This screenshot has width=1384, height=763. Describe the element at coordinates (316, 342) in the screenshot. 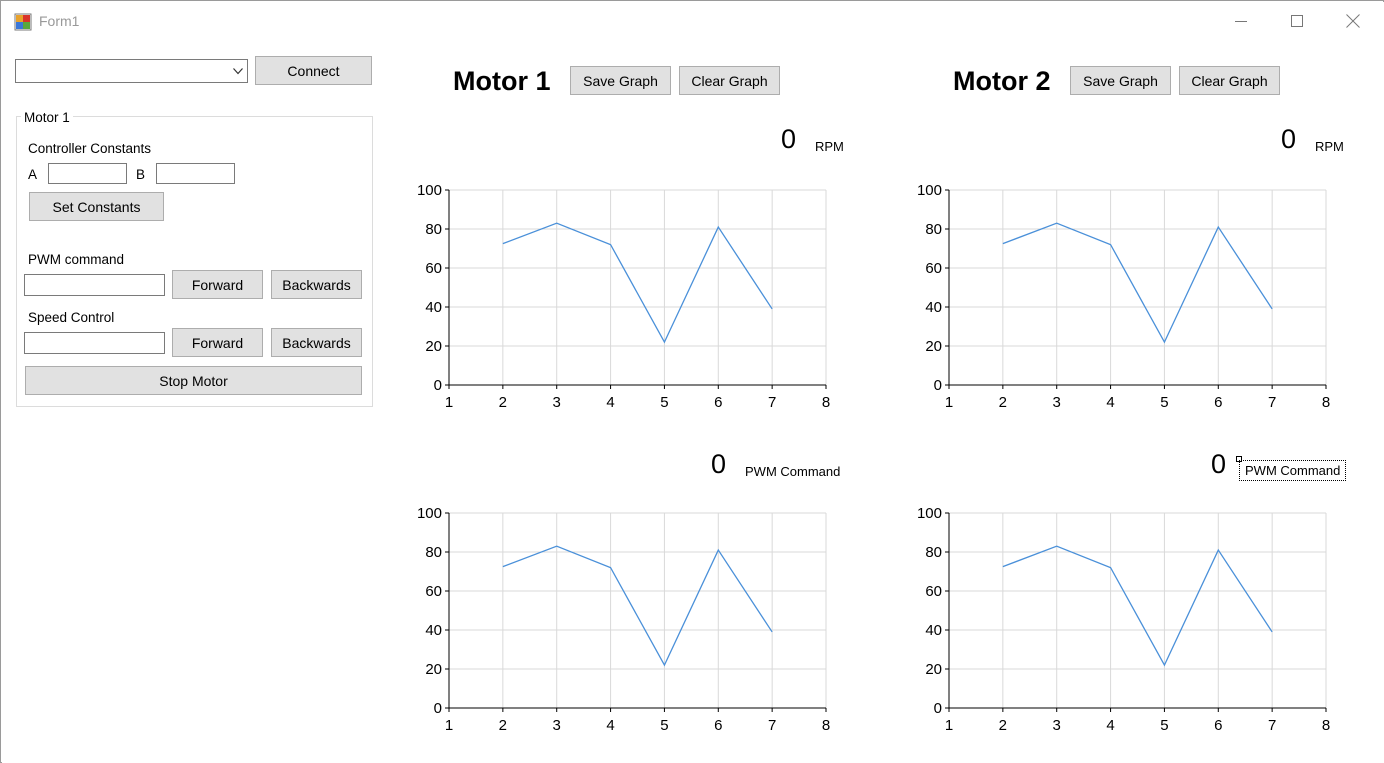

I see `speed-backwards-button: Backwards` at that location.